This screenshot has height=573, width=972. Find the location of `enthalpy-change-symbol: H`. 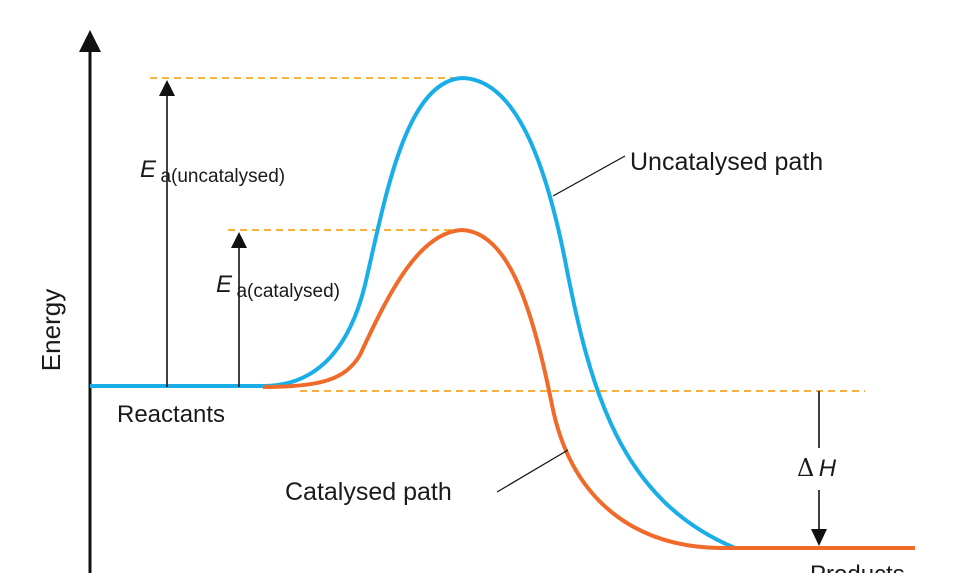

enthalpy-change-symbol: H is located at coordinates (828, 468).